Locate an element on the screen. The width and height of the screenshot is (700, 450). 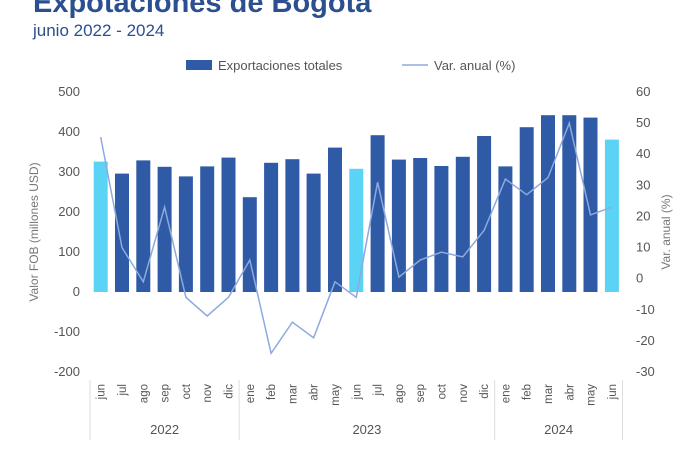
year-label-2024: 2024 is located at coordinates (558, 429).